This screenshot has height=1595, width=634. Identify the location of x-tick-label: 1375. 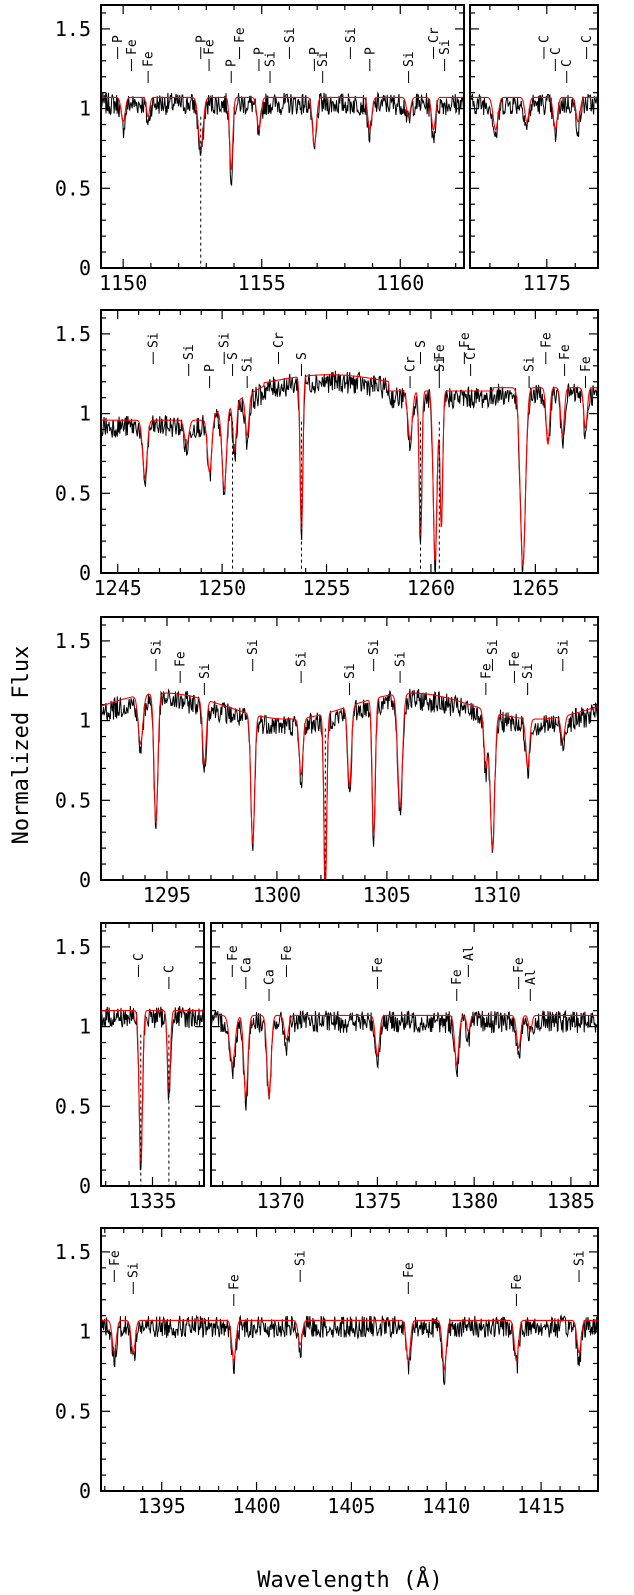
(377, 1201).